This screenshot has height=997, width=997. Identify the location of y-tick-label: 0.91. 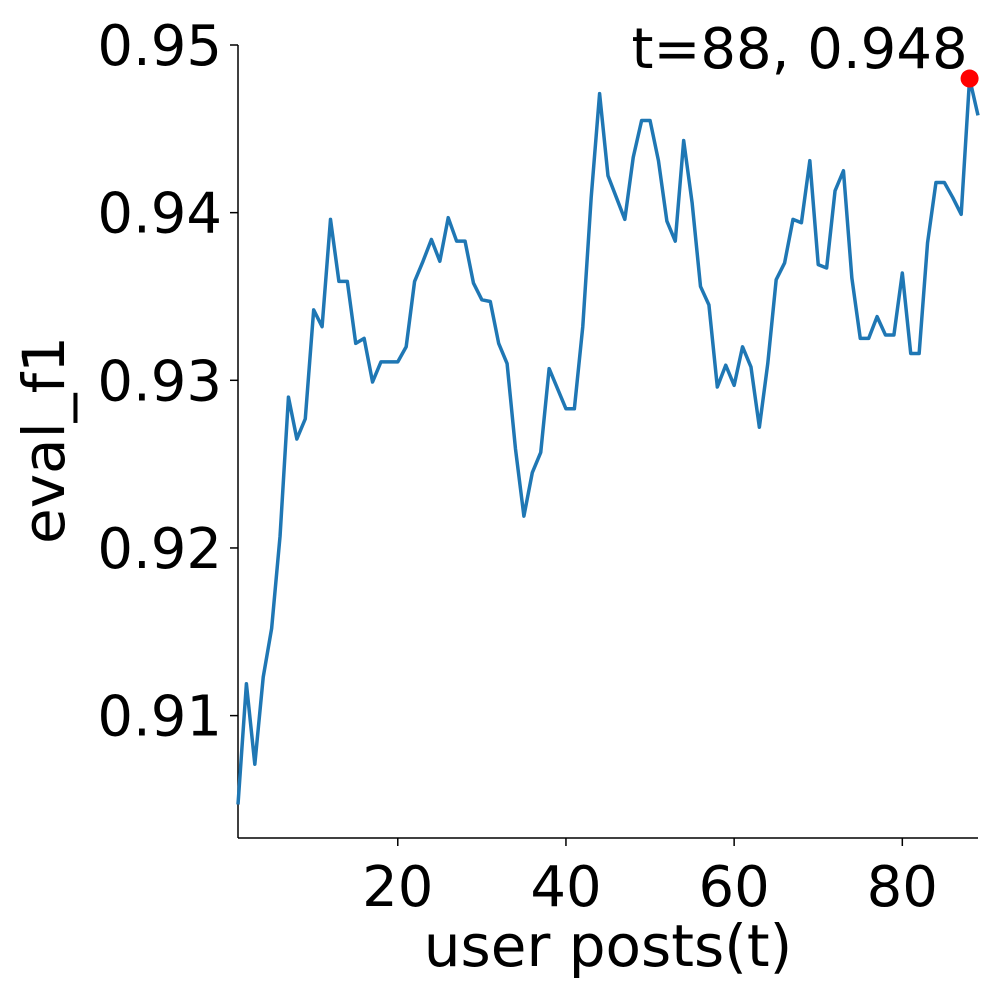
(159, 717).